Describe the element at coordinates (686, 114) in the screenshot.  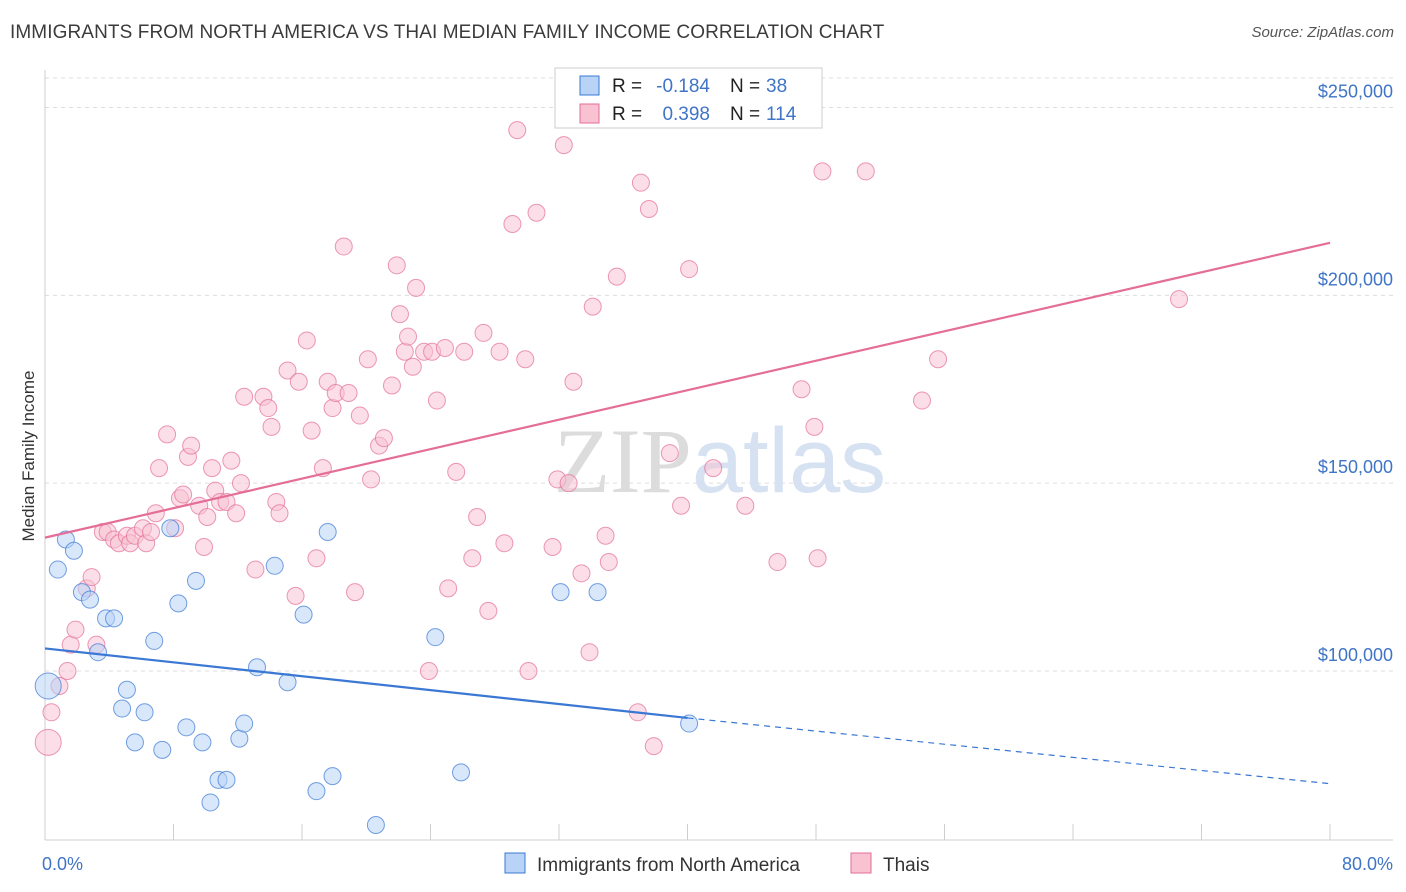
I see `legend-r-value: 0.398` at that location.